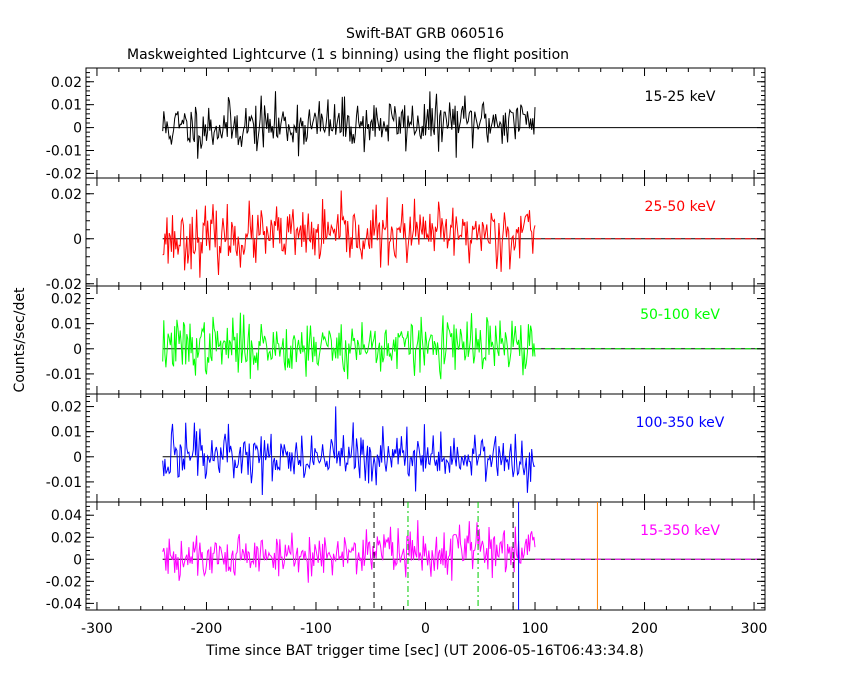  I want to click on panel-100-350-kev: -0.01 0 0.01 0.02 100-350 keV, so click(406, 448).